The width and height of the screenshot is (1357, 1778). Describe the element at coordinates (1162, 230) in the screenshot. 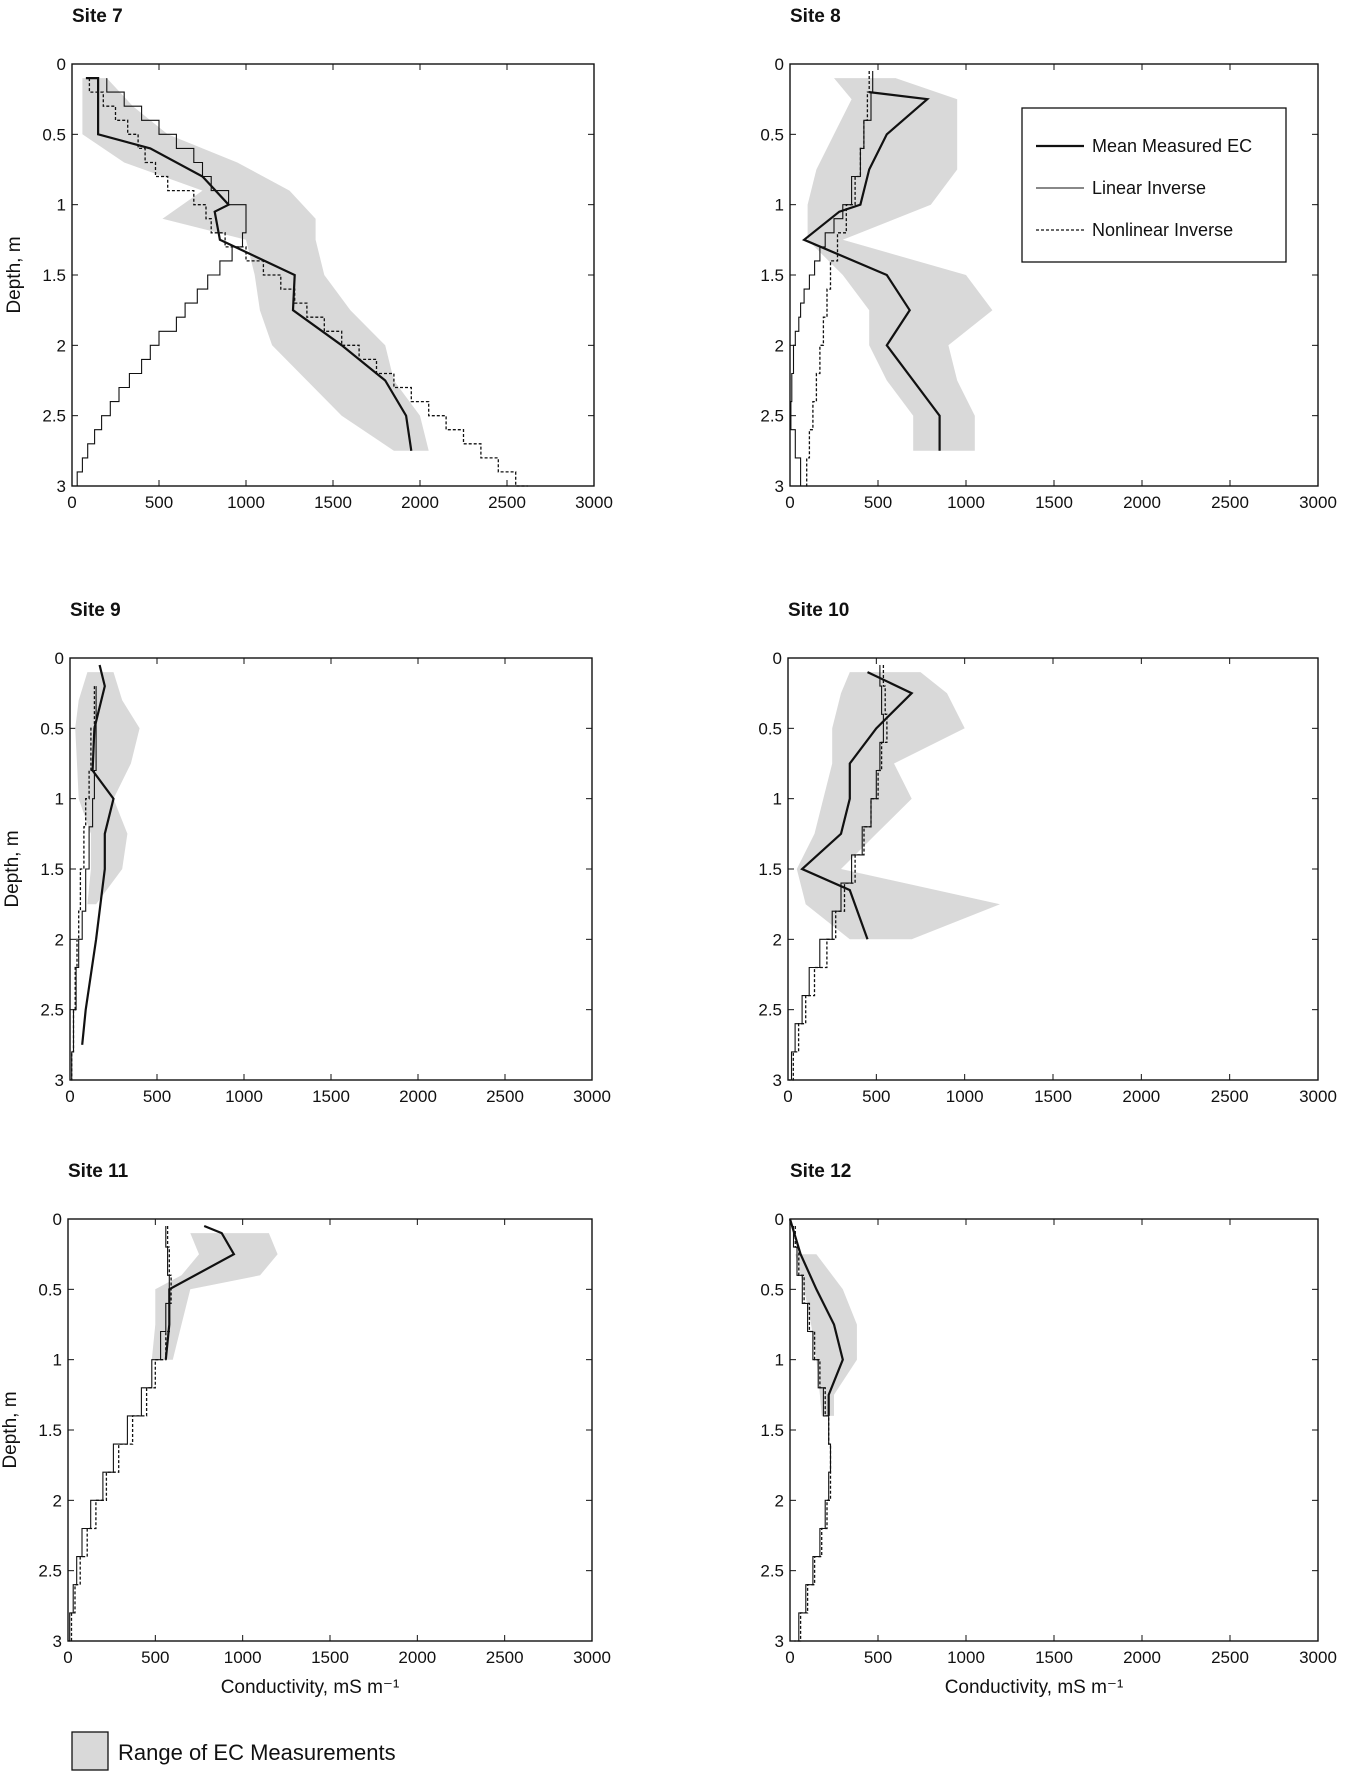

I see `legend-label-nonlinear: Nonlinear Inverse` at that location.